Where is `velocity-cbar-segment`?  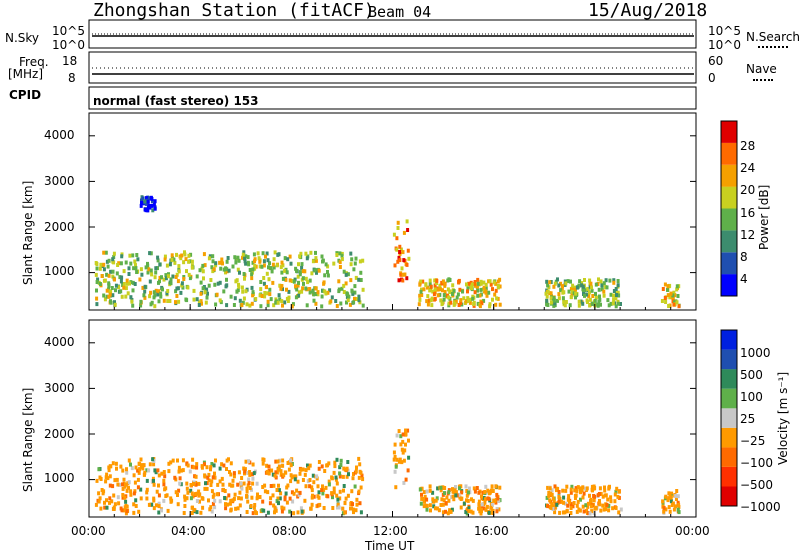 velocity-cbar-segment is located at coordinates (729, 379).